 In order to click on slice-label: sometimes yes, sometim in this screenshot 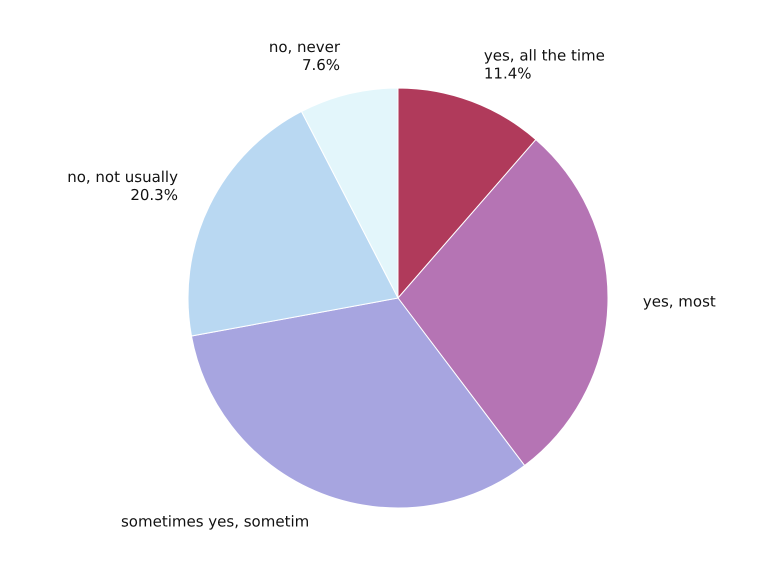, I will do `click(215, 521)`.